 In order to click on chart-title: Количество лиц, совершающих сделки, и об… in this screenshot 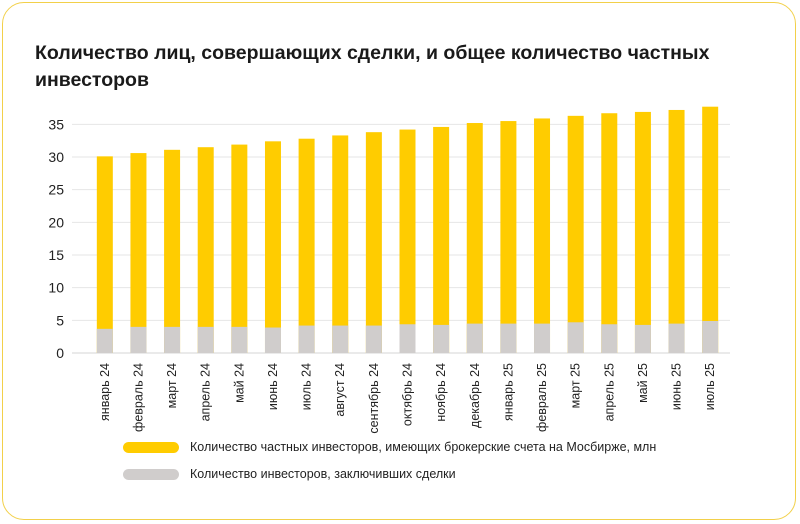, I will do `click(372, 66)`.